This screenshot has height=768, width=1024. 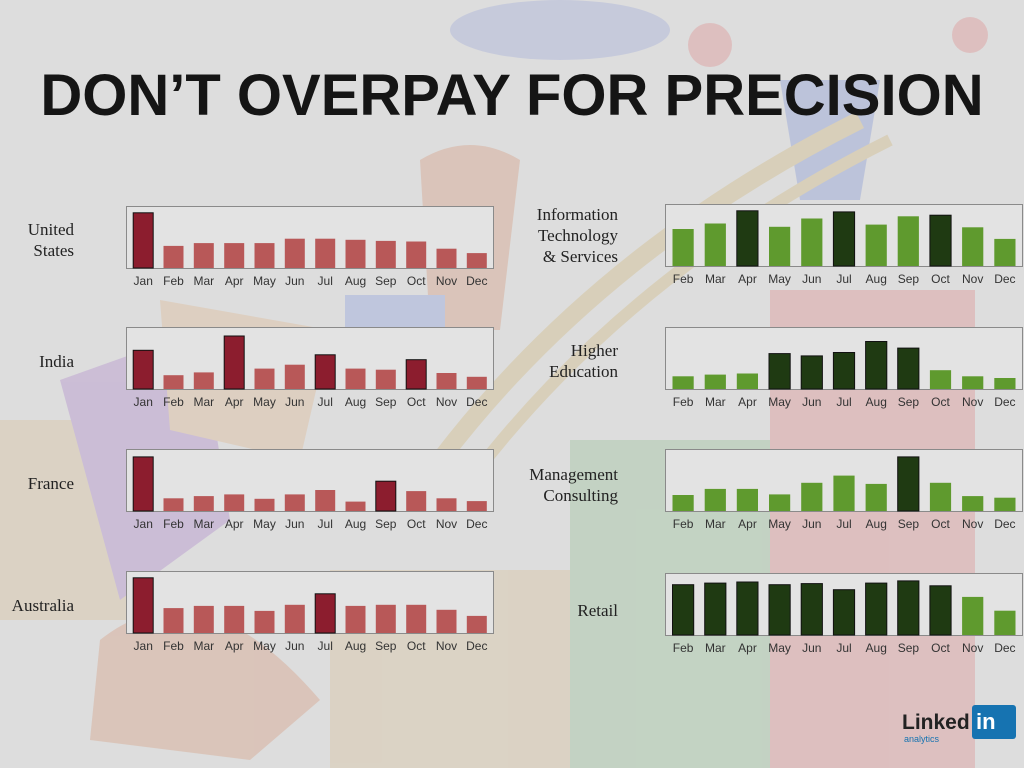 What do you see at coordinates (936, 722) in the screenshot?
I see `logo-text: Linked` at bounding box center [936, 722].